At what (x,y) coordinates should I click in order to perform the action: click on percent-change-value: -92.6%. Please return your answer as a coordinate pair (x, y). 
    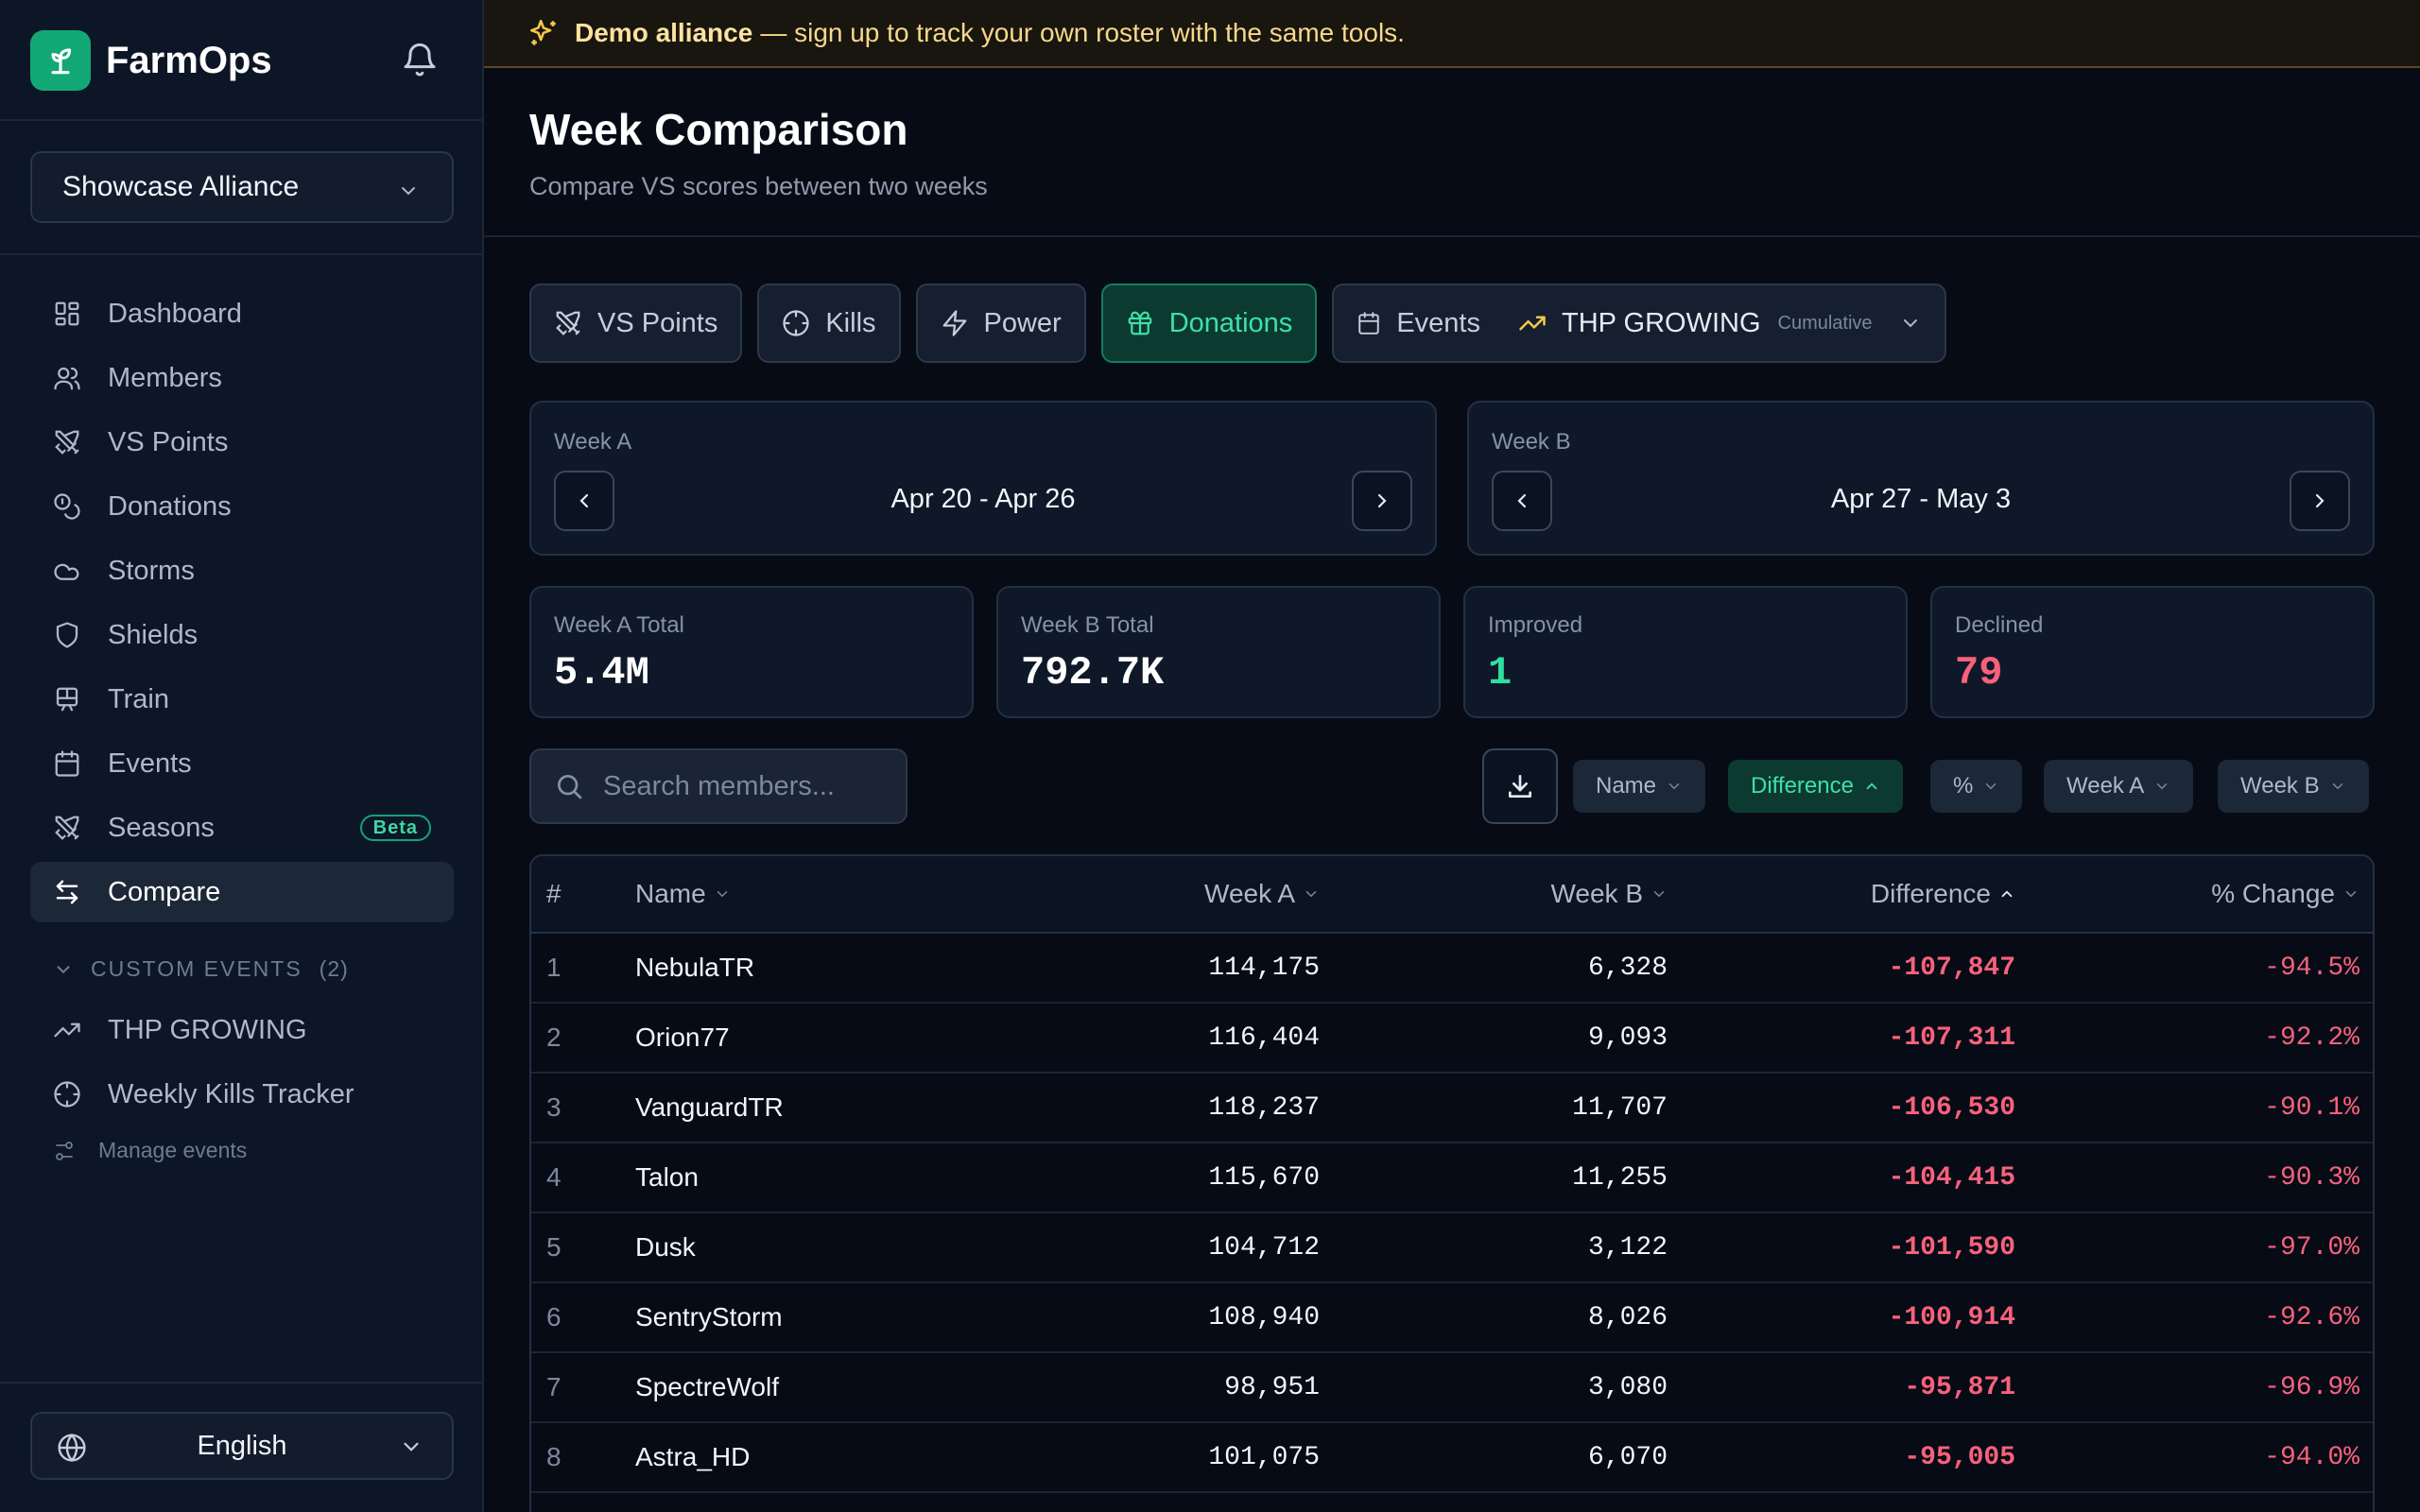
    Looking at the image, I should click on (2312, 1317).